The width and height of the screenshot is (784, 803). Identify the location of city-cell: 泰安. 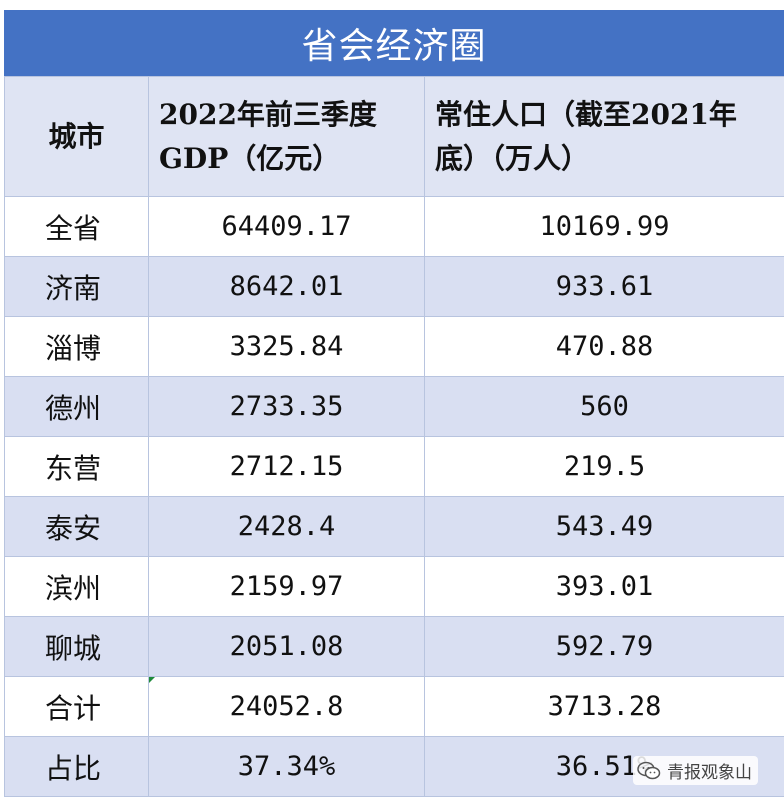
(76, 526).